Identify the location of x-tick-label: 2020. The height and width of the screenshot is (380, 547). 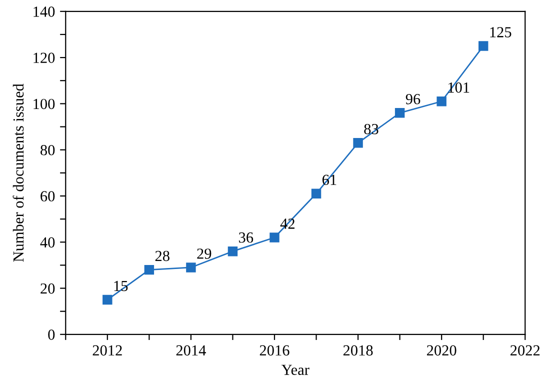
(441, 350).